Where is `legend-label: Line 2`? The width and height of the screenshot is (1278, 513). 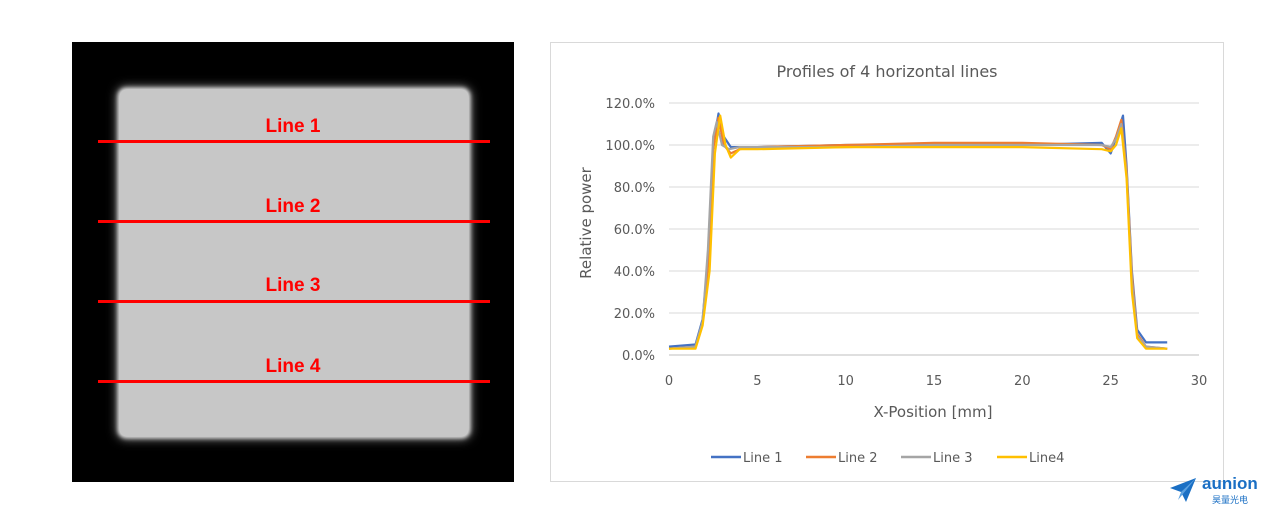
legend-label: Line 2 is located at coordinates (858, 458).